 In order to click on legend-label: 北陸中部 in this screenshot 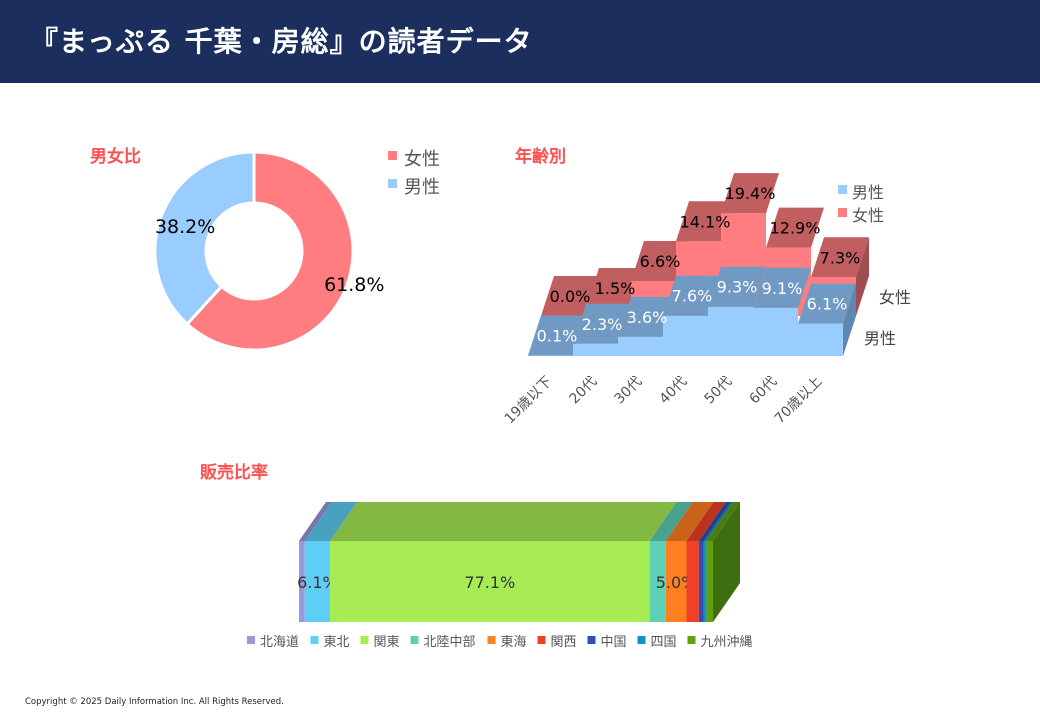, I will do `click(450, 642)`.